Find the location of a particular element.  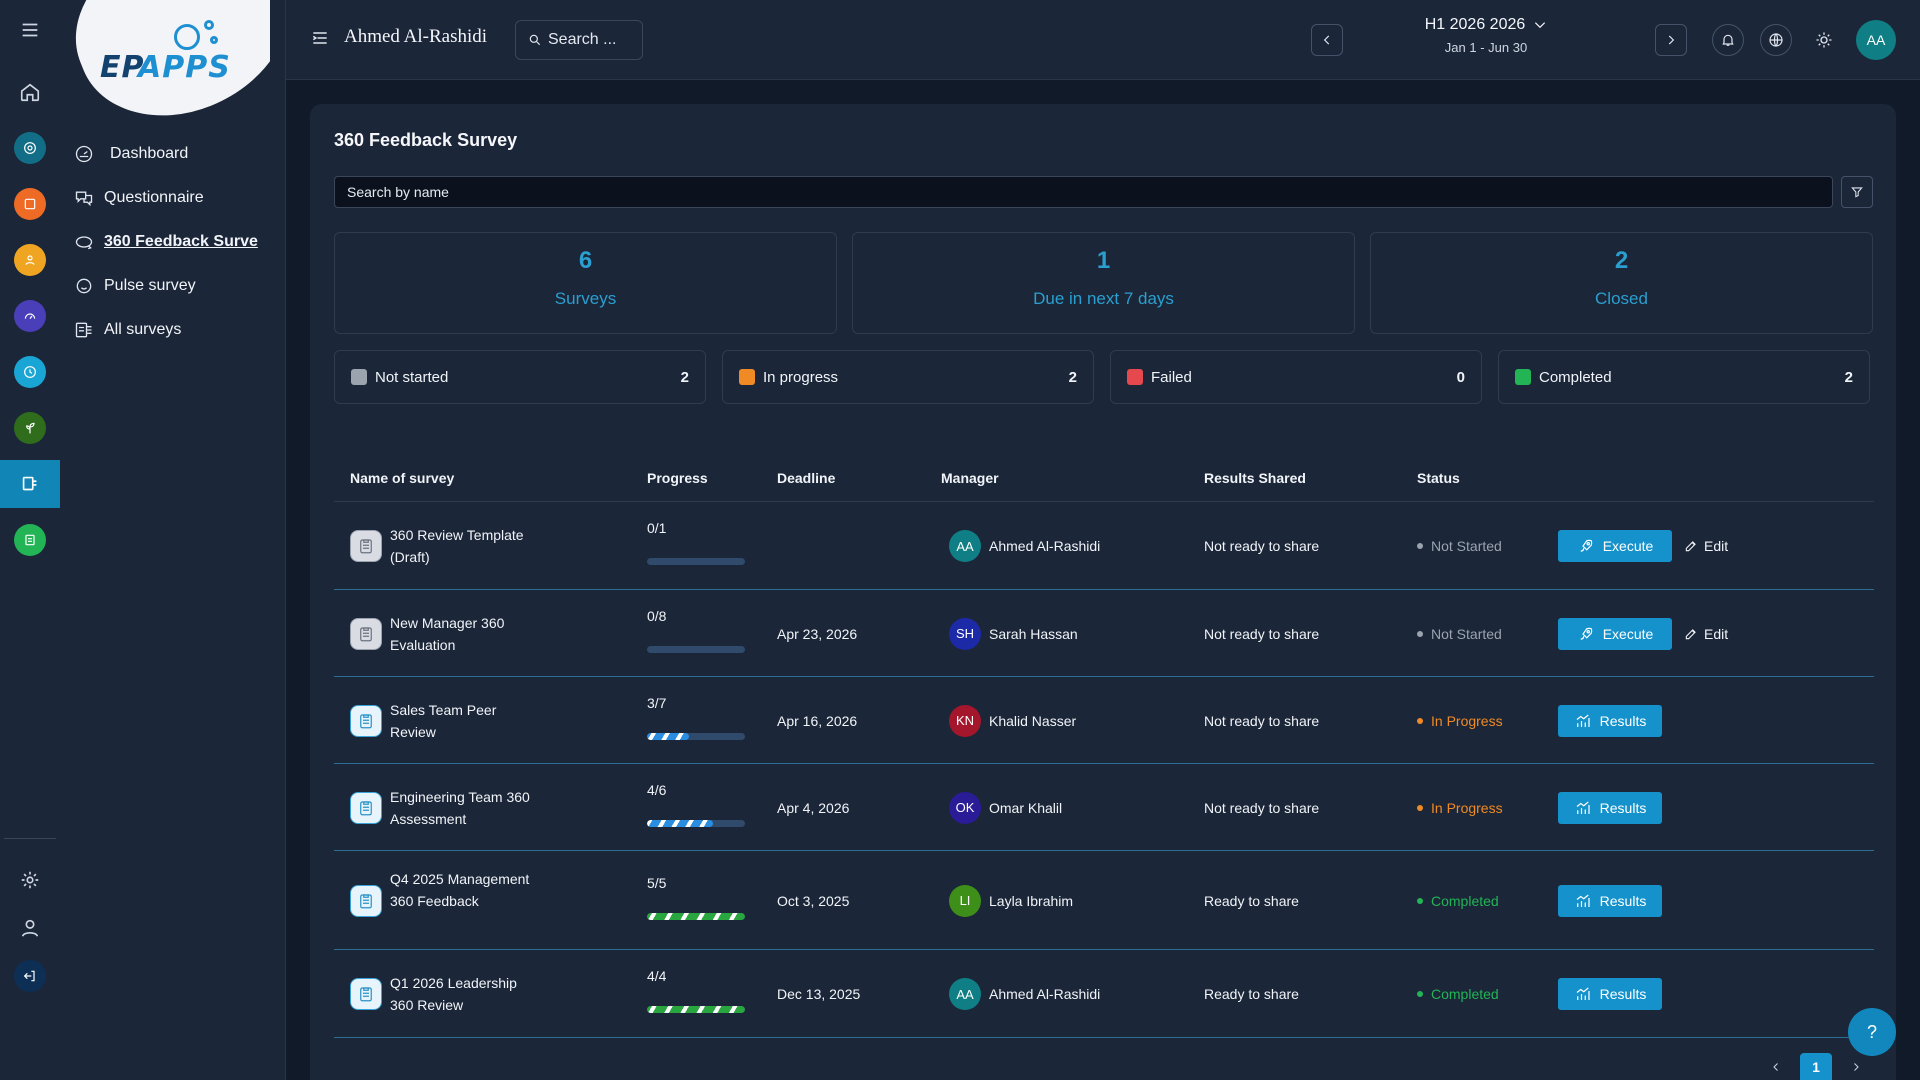

status-label: Not Started is located at coordinates (1466, 546).